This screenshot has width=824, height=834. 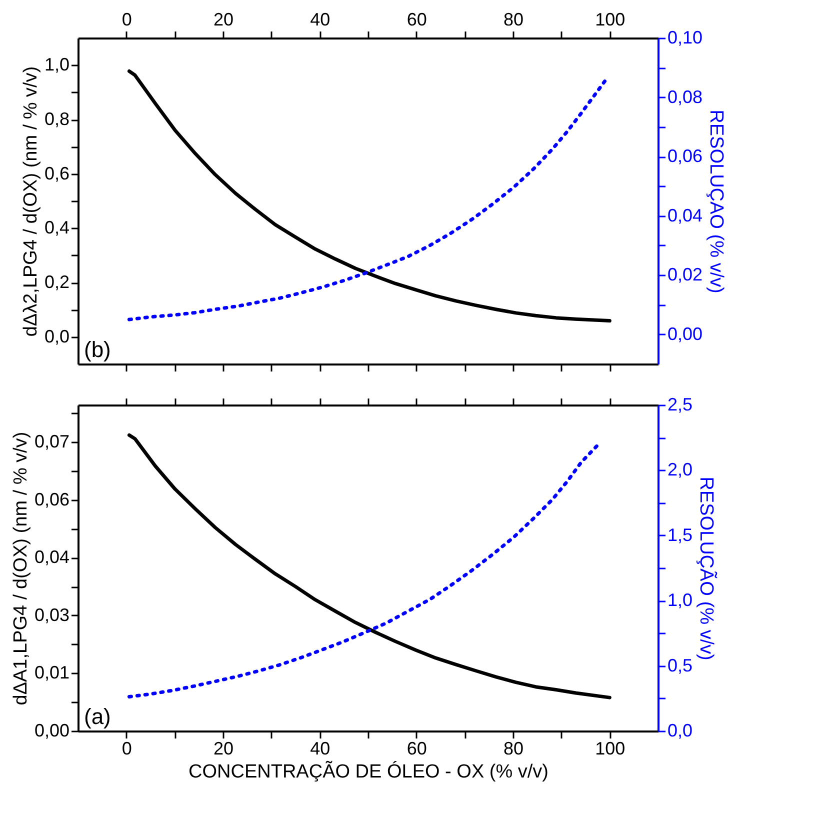 I want to click on x2-tick-label: 20, so click(x=223, y=20).